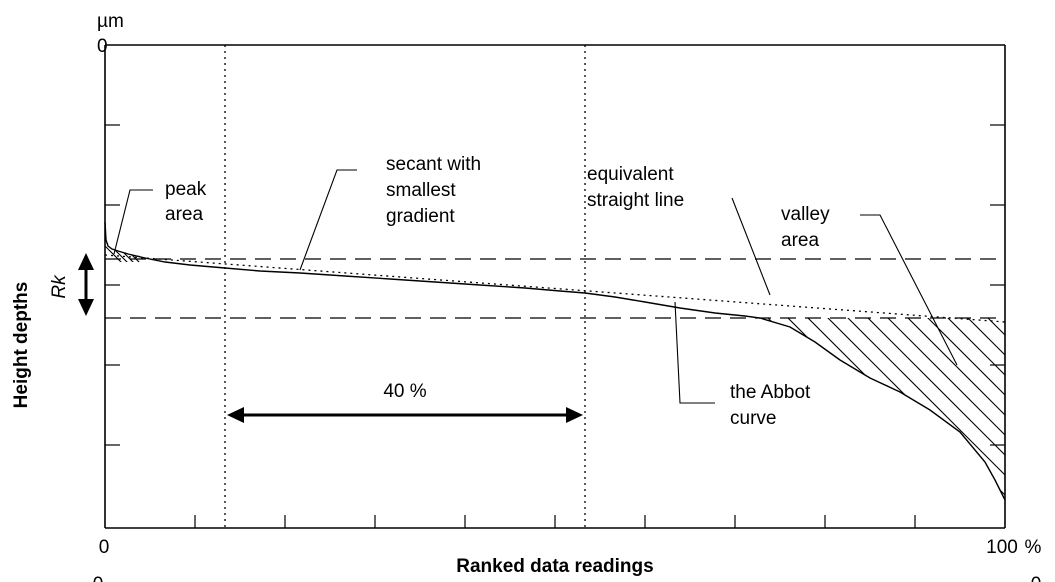 The width and height of the screenshot is (1055, 582). I want to click on valley-area-label-line2: area, so click(800, 240).